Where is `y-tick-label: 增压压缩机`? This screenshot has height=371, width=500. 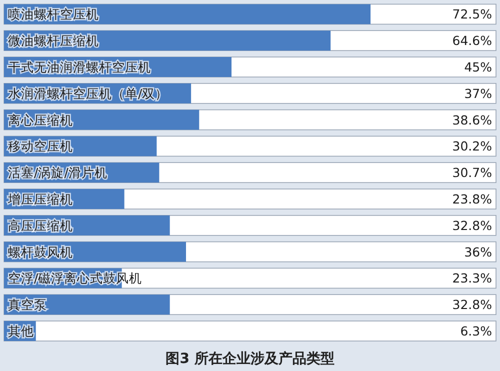 y-tick-label: 增压压缩机 is located at coordinates (40, 199).